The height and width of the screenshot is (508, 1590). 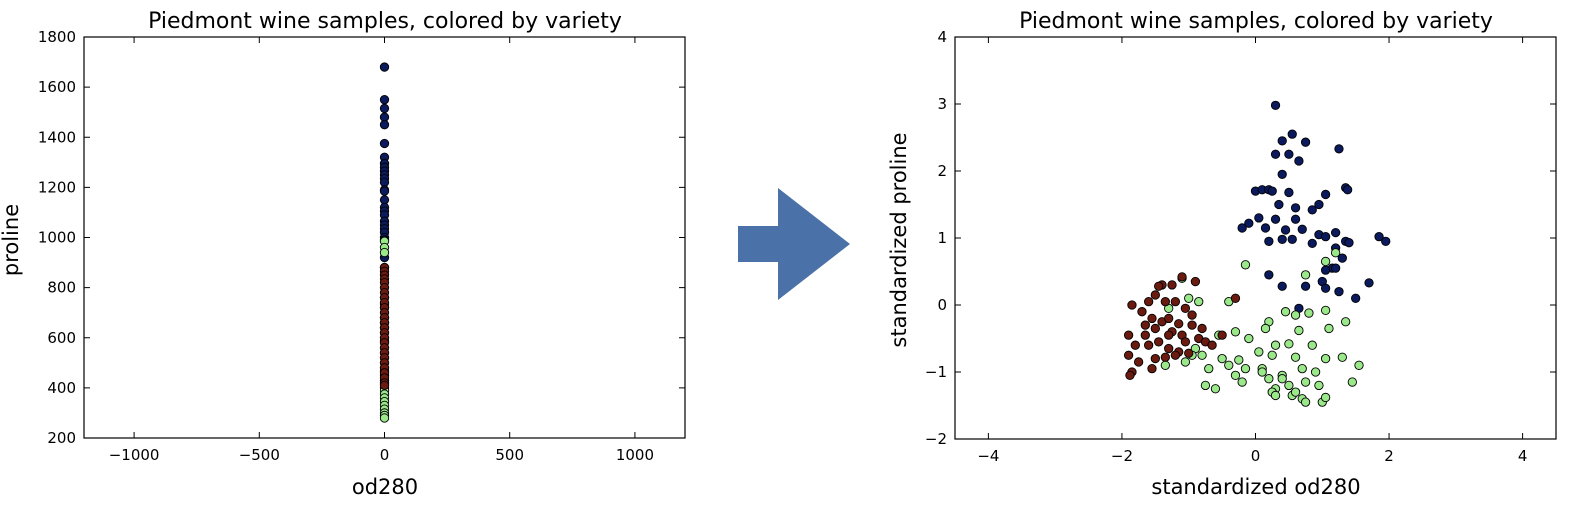 What do you see at coordinates (942, 305) in the screenshot?
I see `y-tick-label: 0` at bounding box center [942, 305].